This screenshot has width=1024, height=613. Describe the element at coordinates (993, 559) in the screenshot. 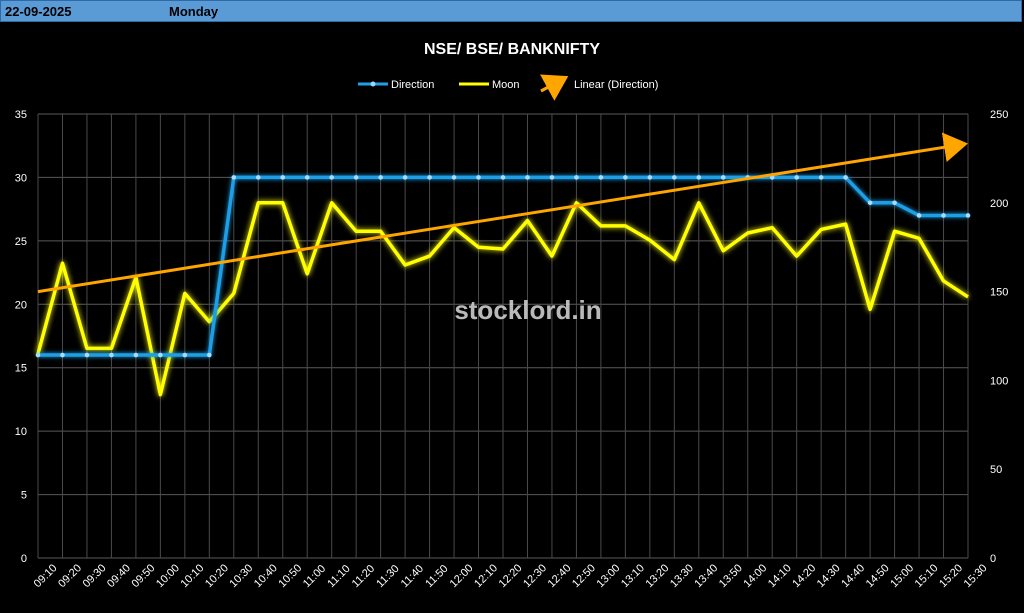

I see `y-right-tick-label: 0` at that location.